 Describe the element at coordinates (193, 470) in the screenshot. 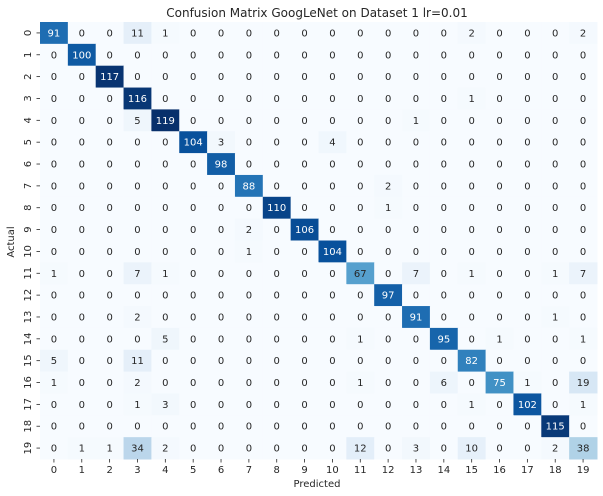

I see `x-tick-label: 5` at that location.